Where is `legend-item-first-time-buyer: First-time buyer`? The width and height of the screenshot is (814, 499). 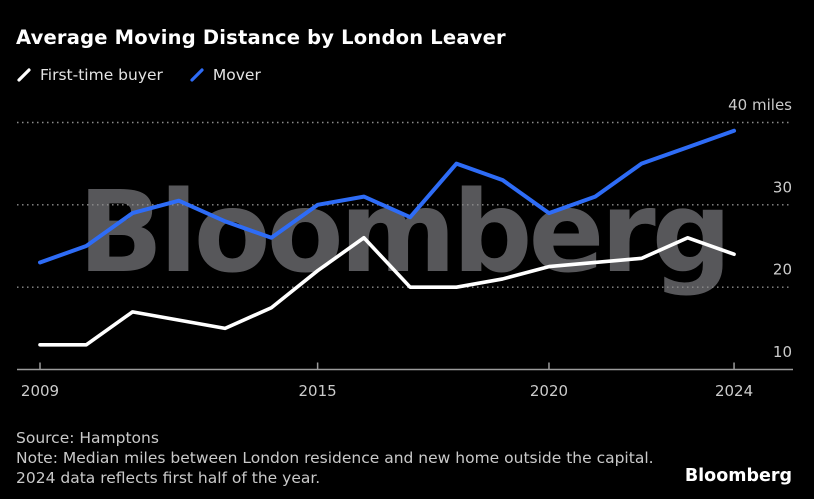
legend-item-first-time-buyer: First-time buyer is located at coordinates (89, 75).